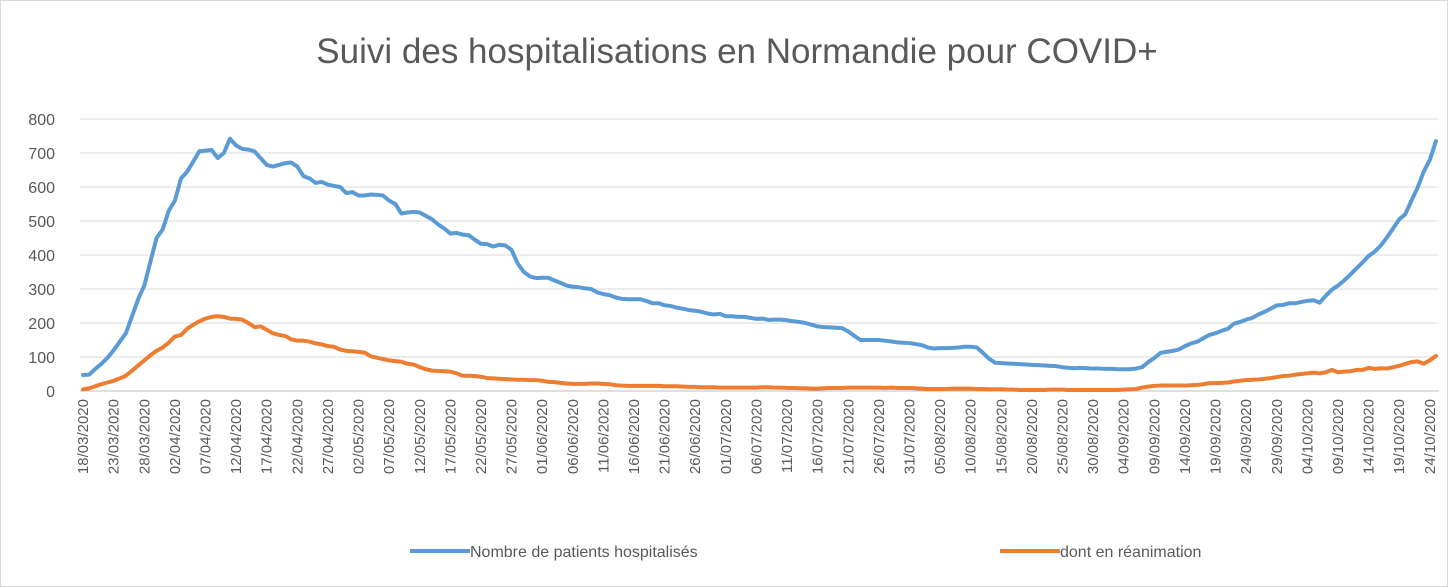  Describe the element at coordinates (971, 436) in the screenshot. I see `x-tick-label: 10/08/2020` at that location.